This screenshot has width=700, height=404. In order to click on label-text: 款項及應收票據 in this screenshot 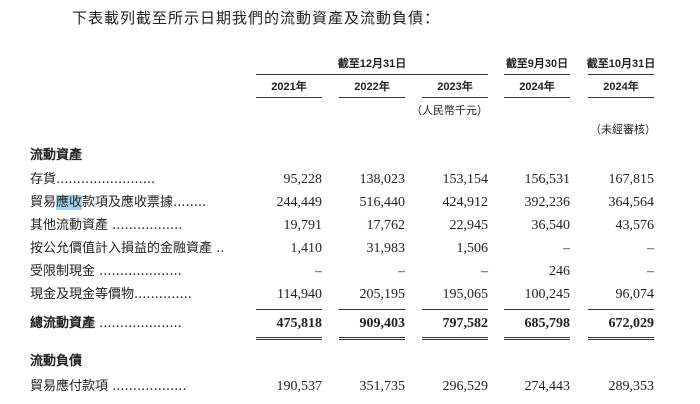, I will do `click(128, 202)`.